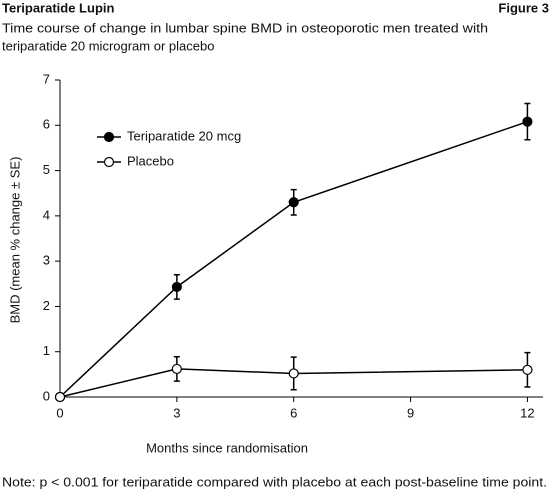  I want to click on legend-label: Placebo, so click(150, 160).